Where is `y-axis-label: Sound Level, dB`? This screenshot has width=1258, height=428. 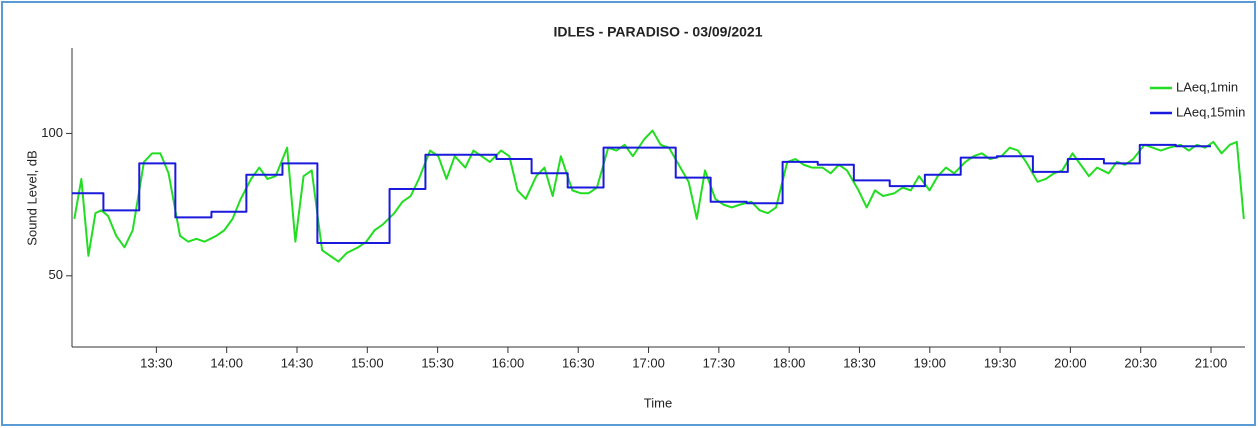
y-axis-label: Sound Level, dB is located at coordinates (31, 197).